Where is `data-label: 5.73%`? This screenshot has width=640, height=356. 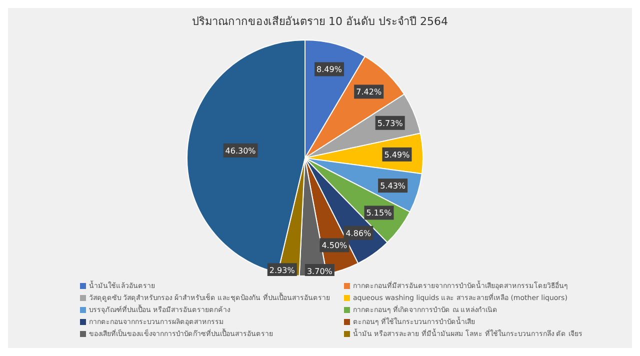
data-label: 5.73% is located at coordinates (390, 123).